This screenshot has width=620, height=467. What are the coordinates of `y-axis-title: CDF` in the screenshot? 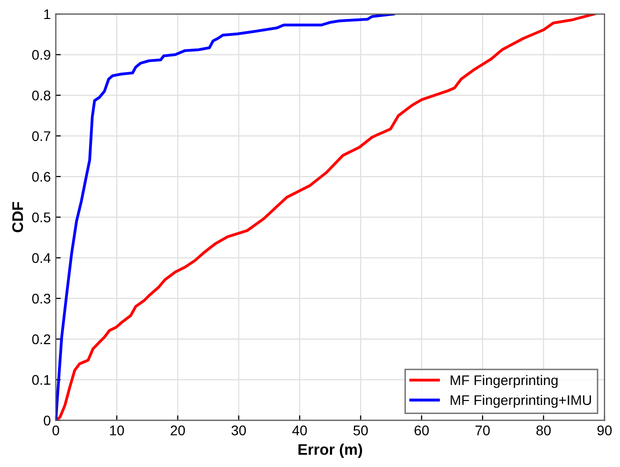 It's located at (18, 217).